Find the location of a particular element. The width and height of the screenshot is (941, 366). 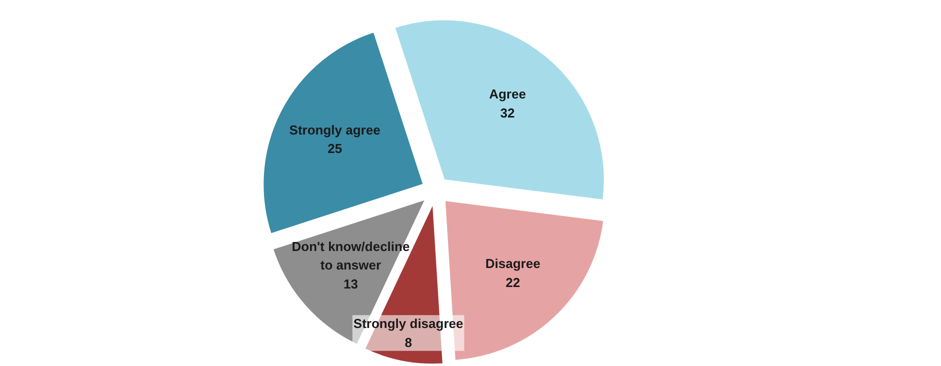

slice-label: Agree is located at coordinates (507, 94).